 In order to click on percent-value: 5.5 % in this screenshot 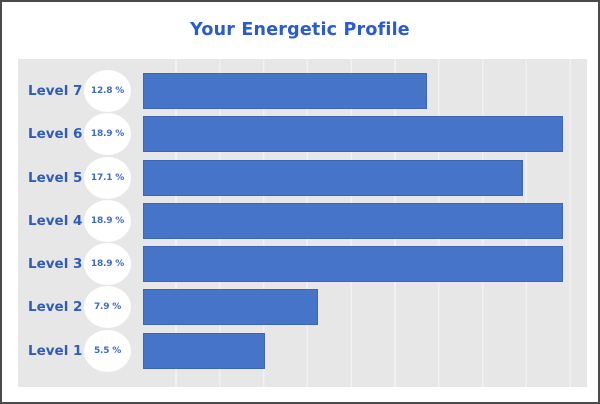, I will do `click(107, 350)`.